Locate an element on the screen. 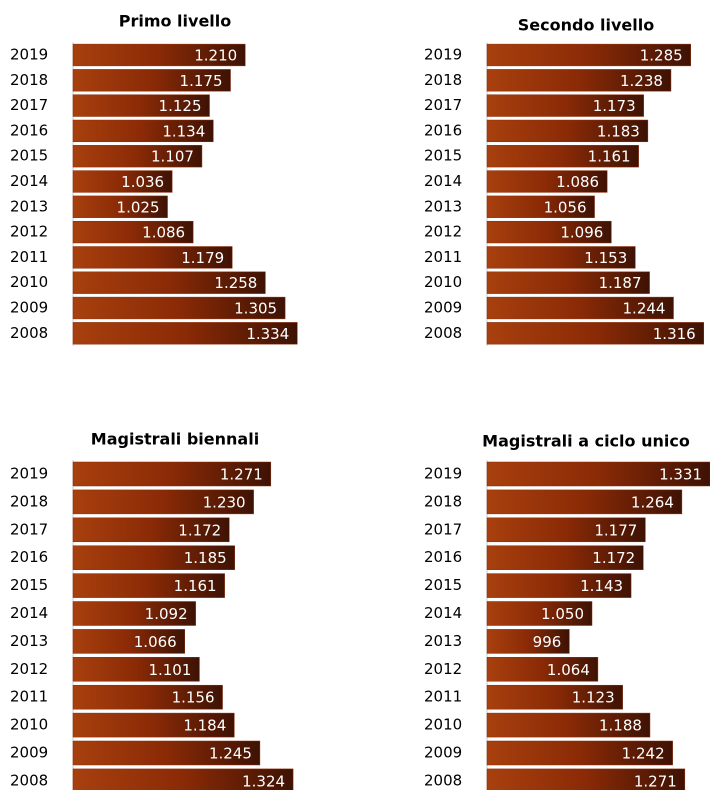  value-label: 996 is located at coordinates (547, 642).